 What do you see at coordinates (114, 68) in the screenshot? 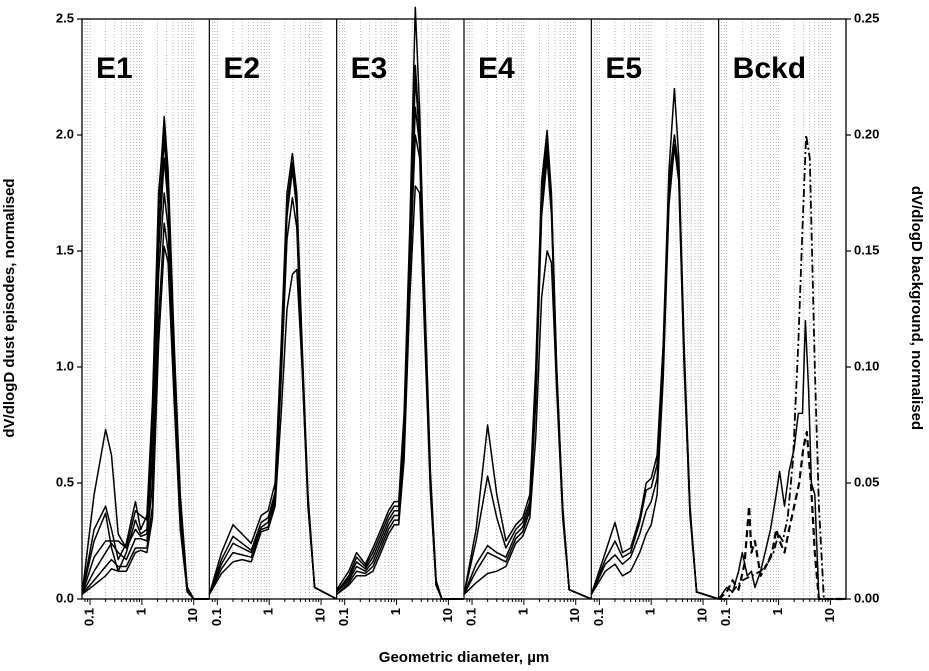
I see `panel-label: E1` at bounding box center [114, 68].